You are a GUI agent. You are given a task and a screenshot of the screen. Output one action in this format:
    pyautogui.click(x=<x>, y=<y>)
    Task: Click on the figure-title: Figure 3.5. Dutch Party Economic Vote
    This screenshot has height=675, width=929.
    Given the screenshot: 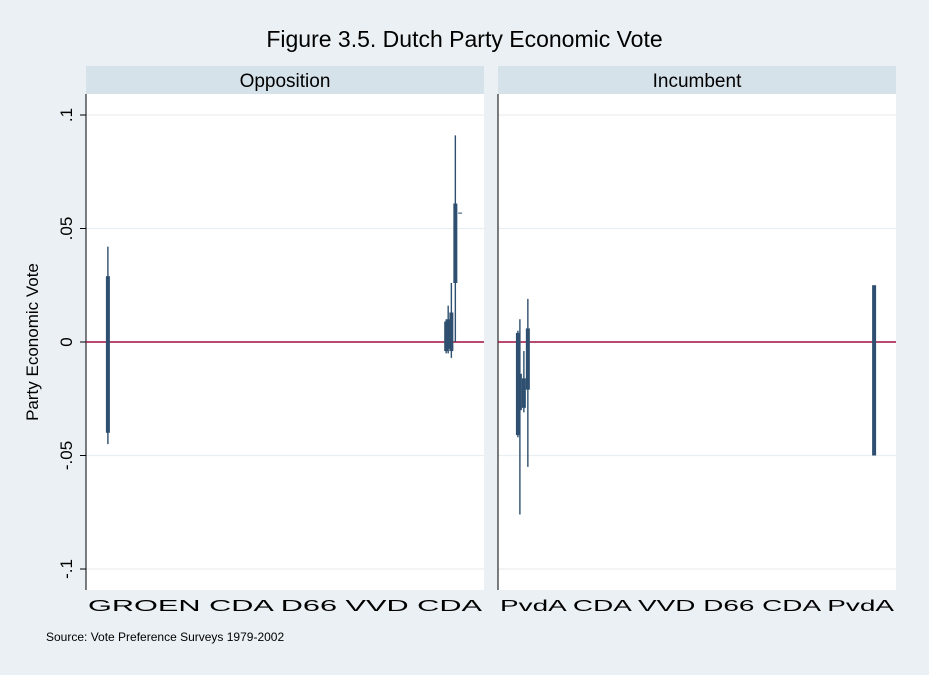 What is the action you would take?
    pyautogui.click(x=464, y=39)
    